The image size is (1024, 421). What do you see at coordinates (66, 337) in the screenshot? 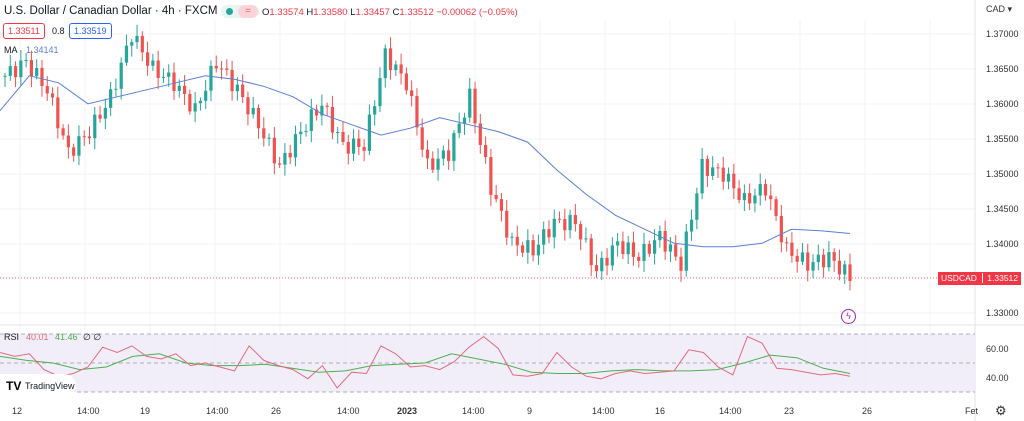
I see `rsi-ma-value: 41.46` at bounding box center [66, 337].